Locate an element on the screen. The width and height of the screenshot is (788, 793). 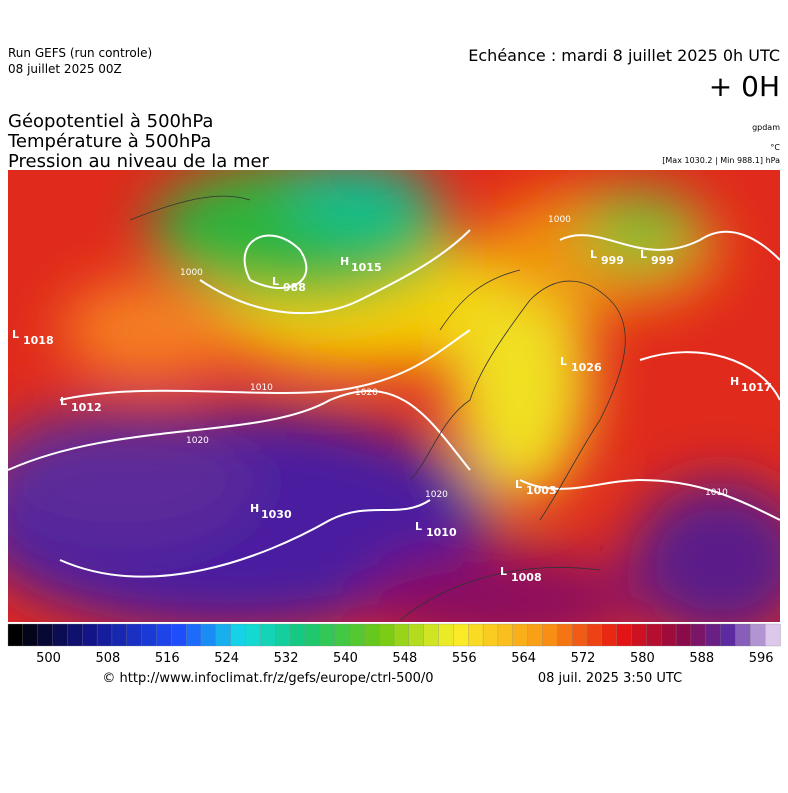
center-value: 1008 is located at coordinates (526, 577).